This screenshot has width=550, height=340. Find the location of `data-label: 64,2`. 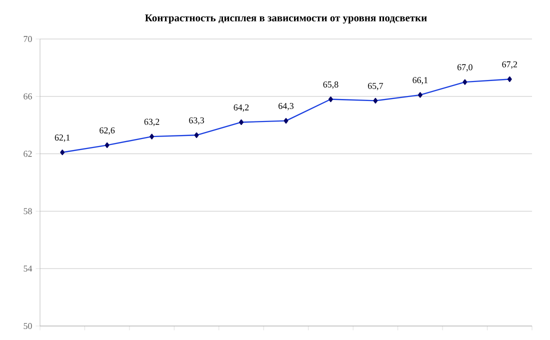

data-label: 64,2 is located at coordinates (241, 108).